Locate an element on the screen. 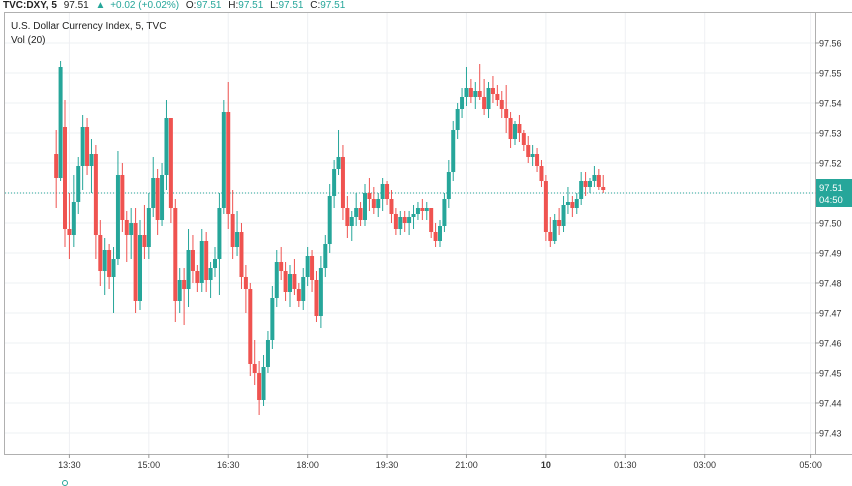 This screenshot has width=852, height=486. last-price: 97.51 is located at coordinates (76, 5).